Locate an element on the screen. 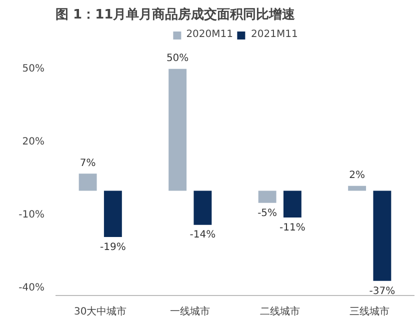 The width and height of the screenshot is (419, 320). data-label: -5% is located at coordinates (268, 213).